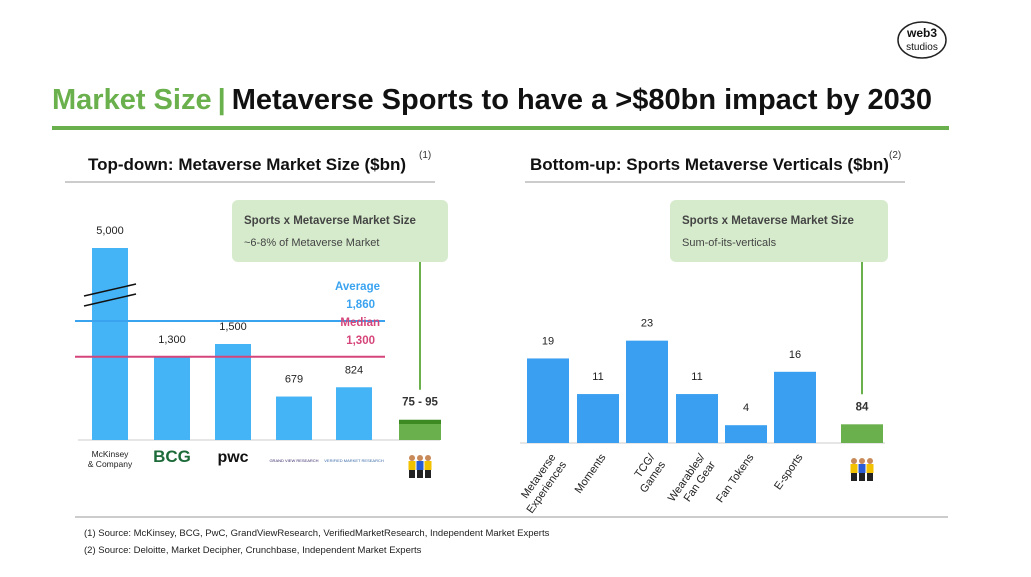 The image size is (1031, 577). I want to click on x-tick-label-line: VERIFIED MARKET RESEARCH, so click(354, 460).